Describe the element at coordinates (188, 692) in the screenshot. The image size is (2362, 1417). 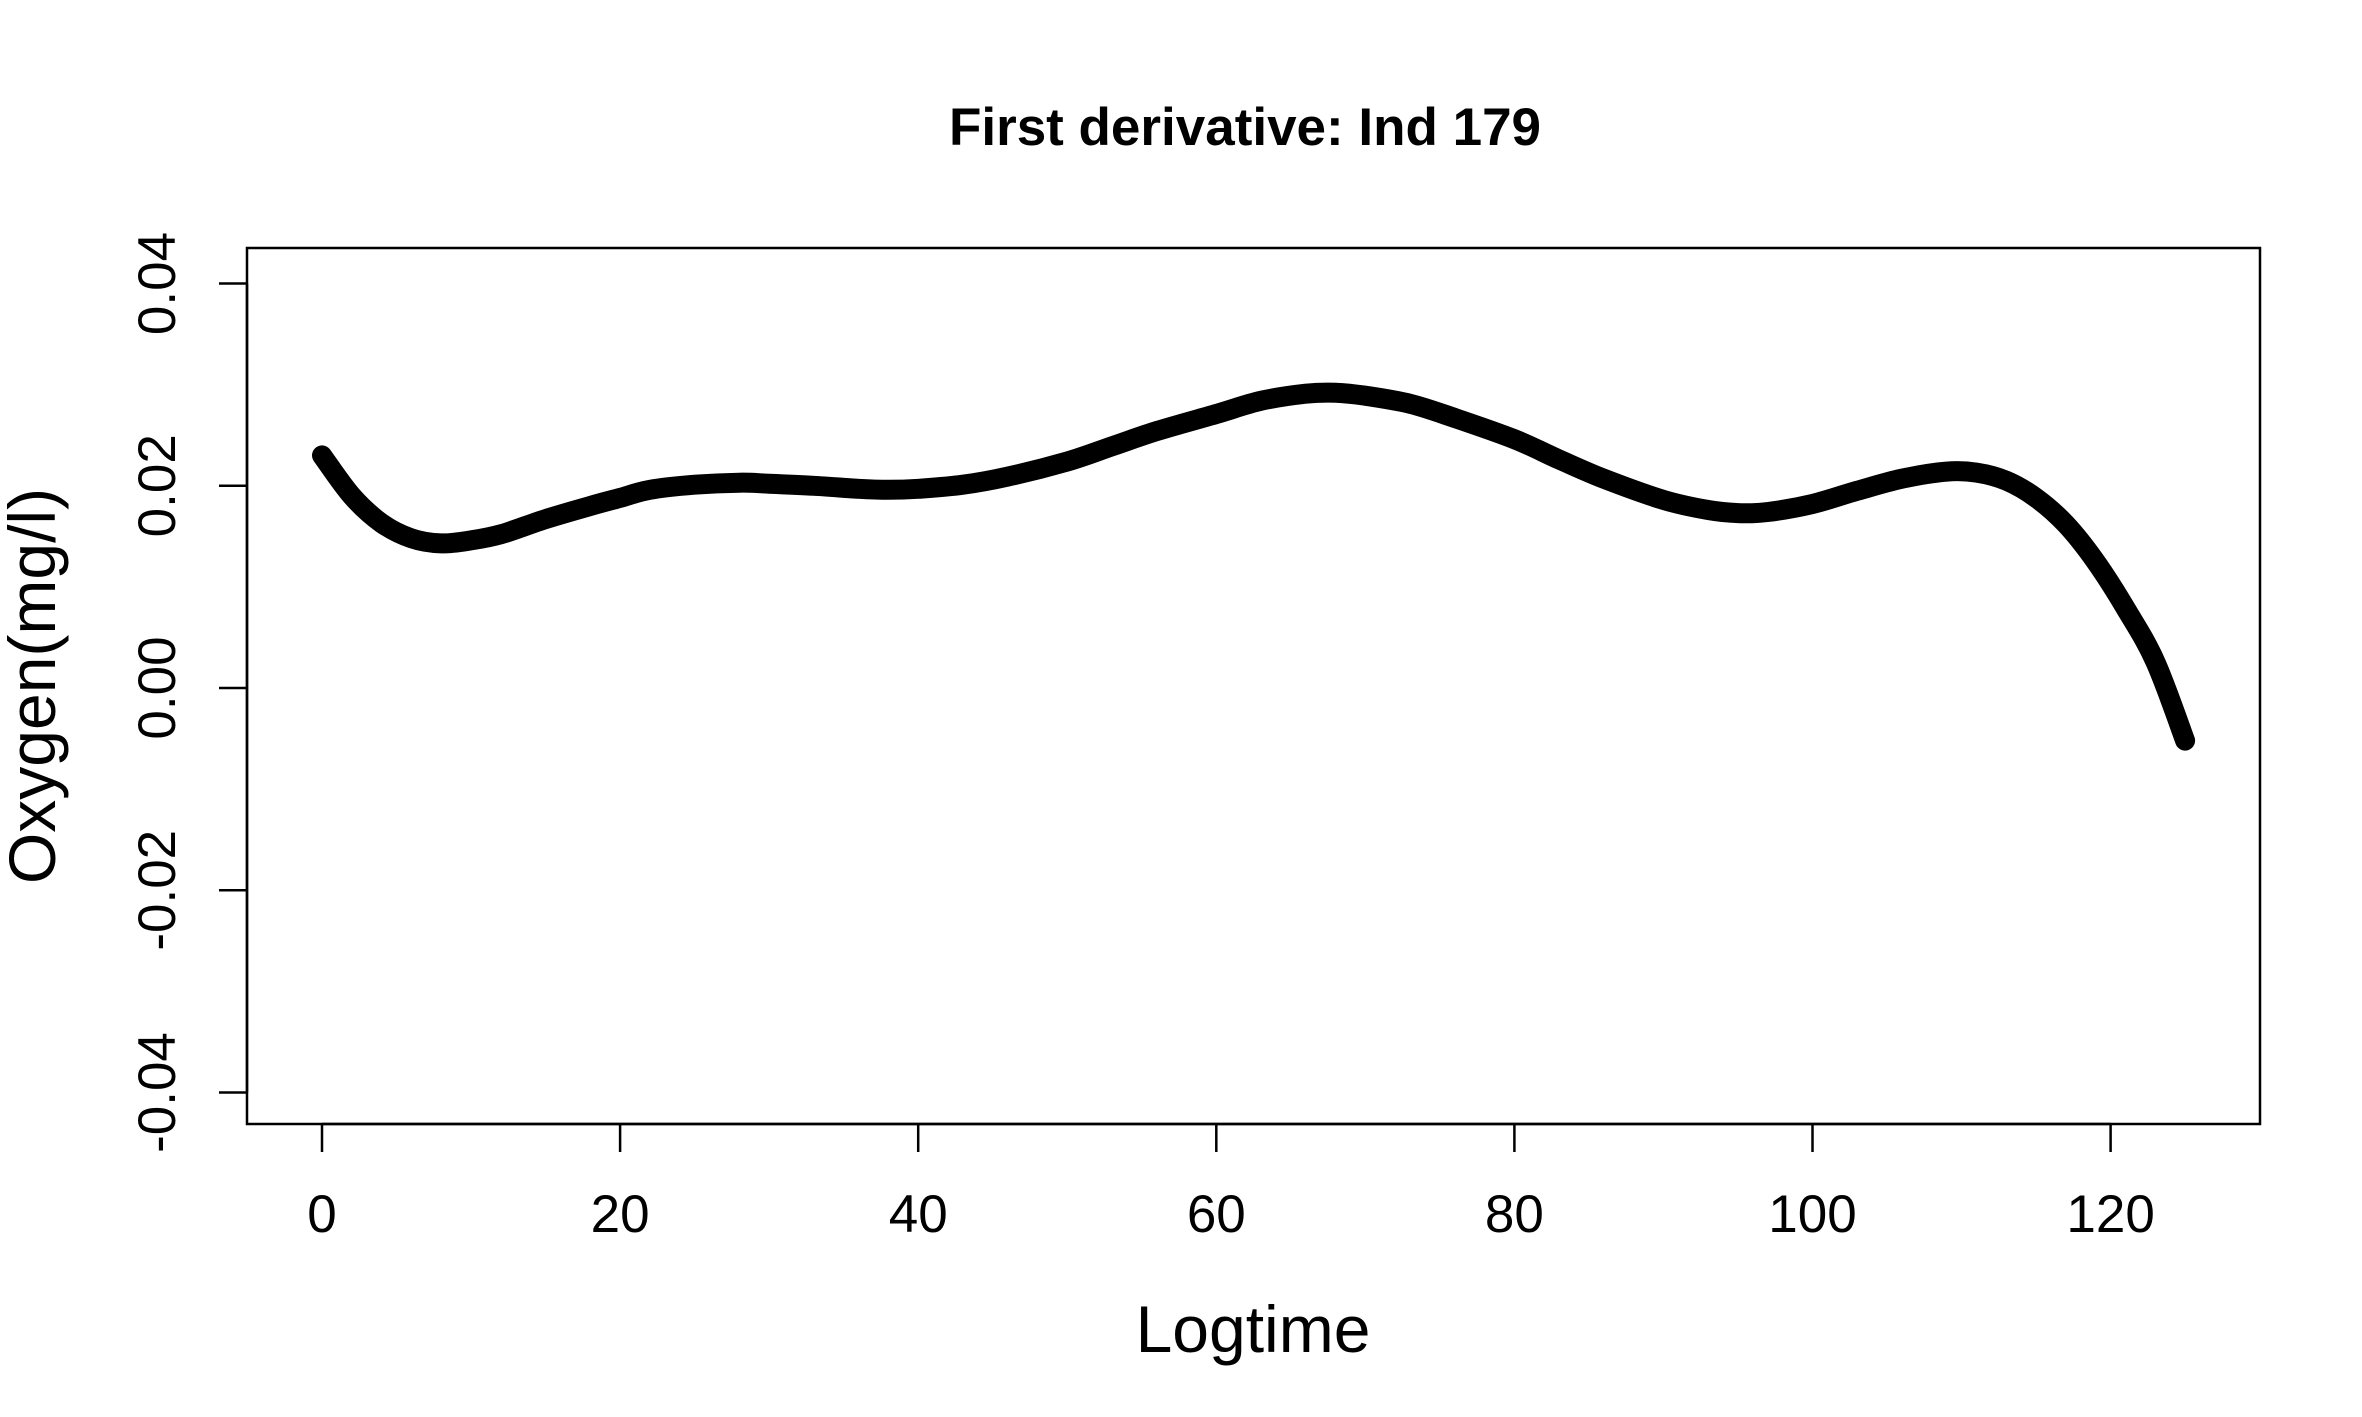
I see `y-axis: -0.04 -0.02 0.00 0.02 0.04` at that location.